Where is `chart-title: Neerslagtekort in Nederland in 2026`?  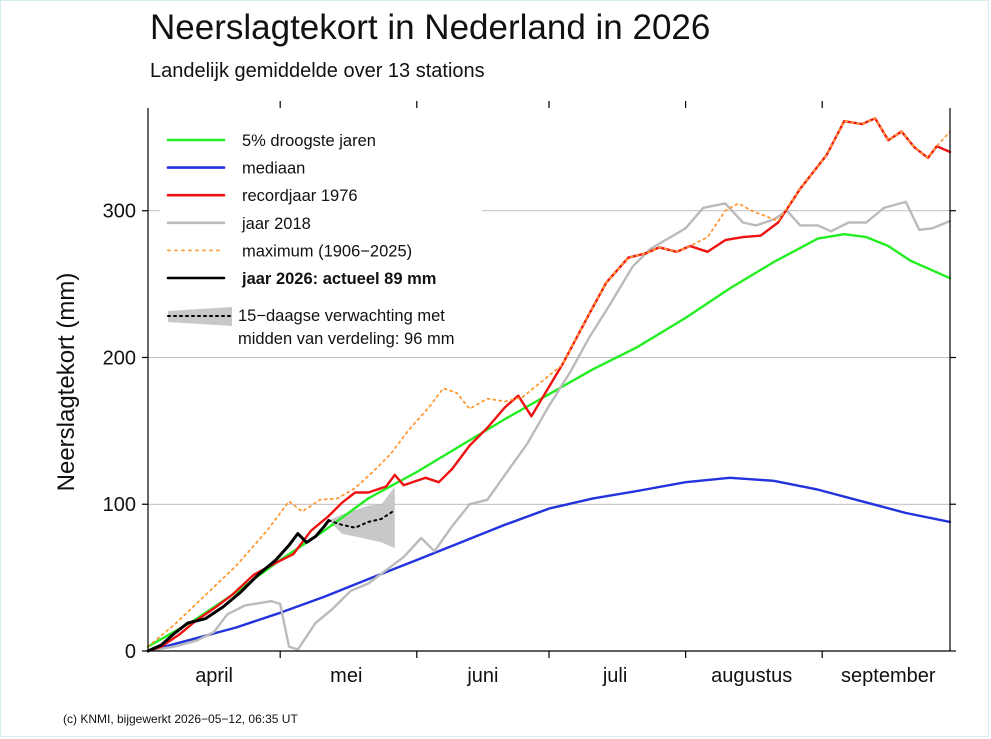
chart-title: Neerslagtekort in Nederland in 2026 is located at coordinates (430, 27).